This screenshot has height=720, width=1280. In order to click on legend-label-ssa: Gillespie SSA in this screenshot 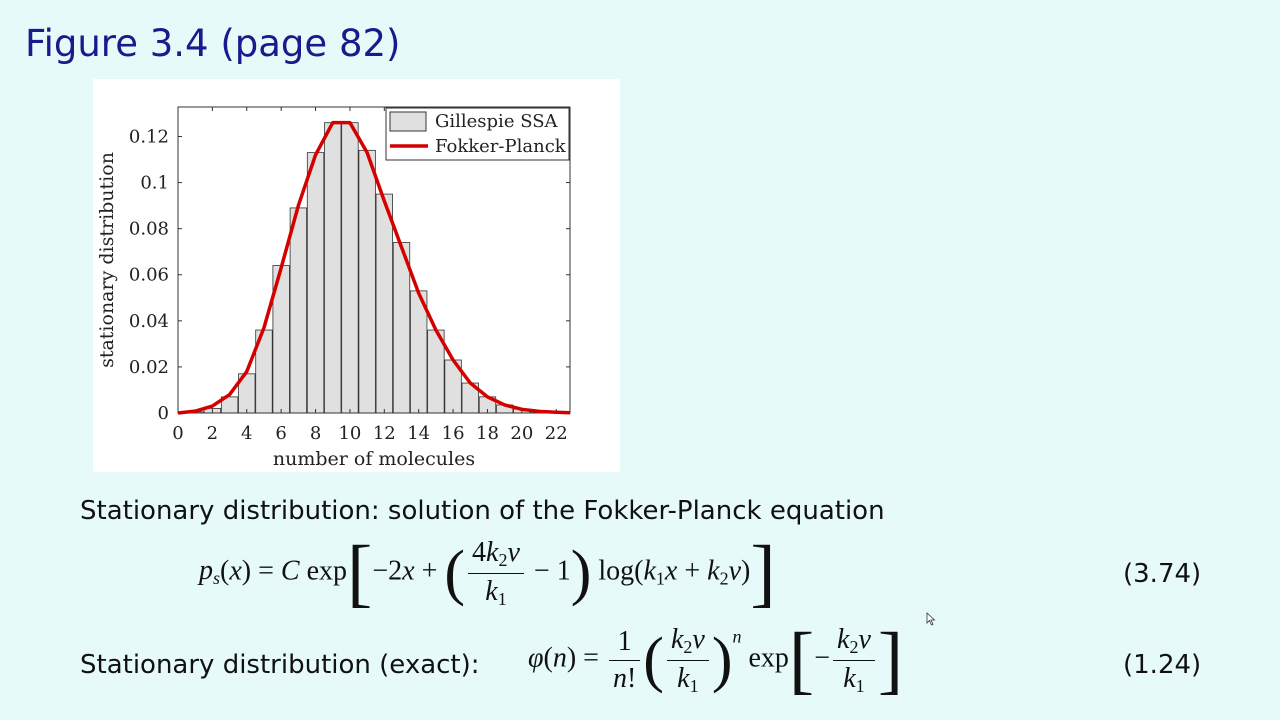, I will do `click(497, 121)`.